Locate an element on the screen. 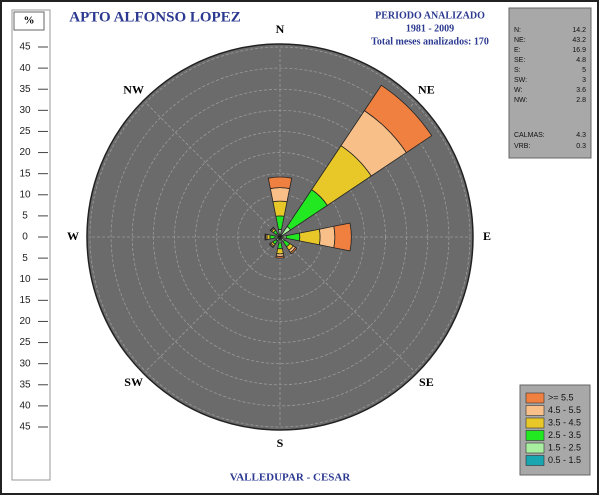 This screenshot has width=599, height=495. y-tick-label: 0 is located at coordinates (25, 237).